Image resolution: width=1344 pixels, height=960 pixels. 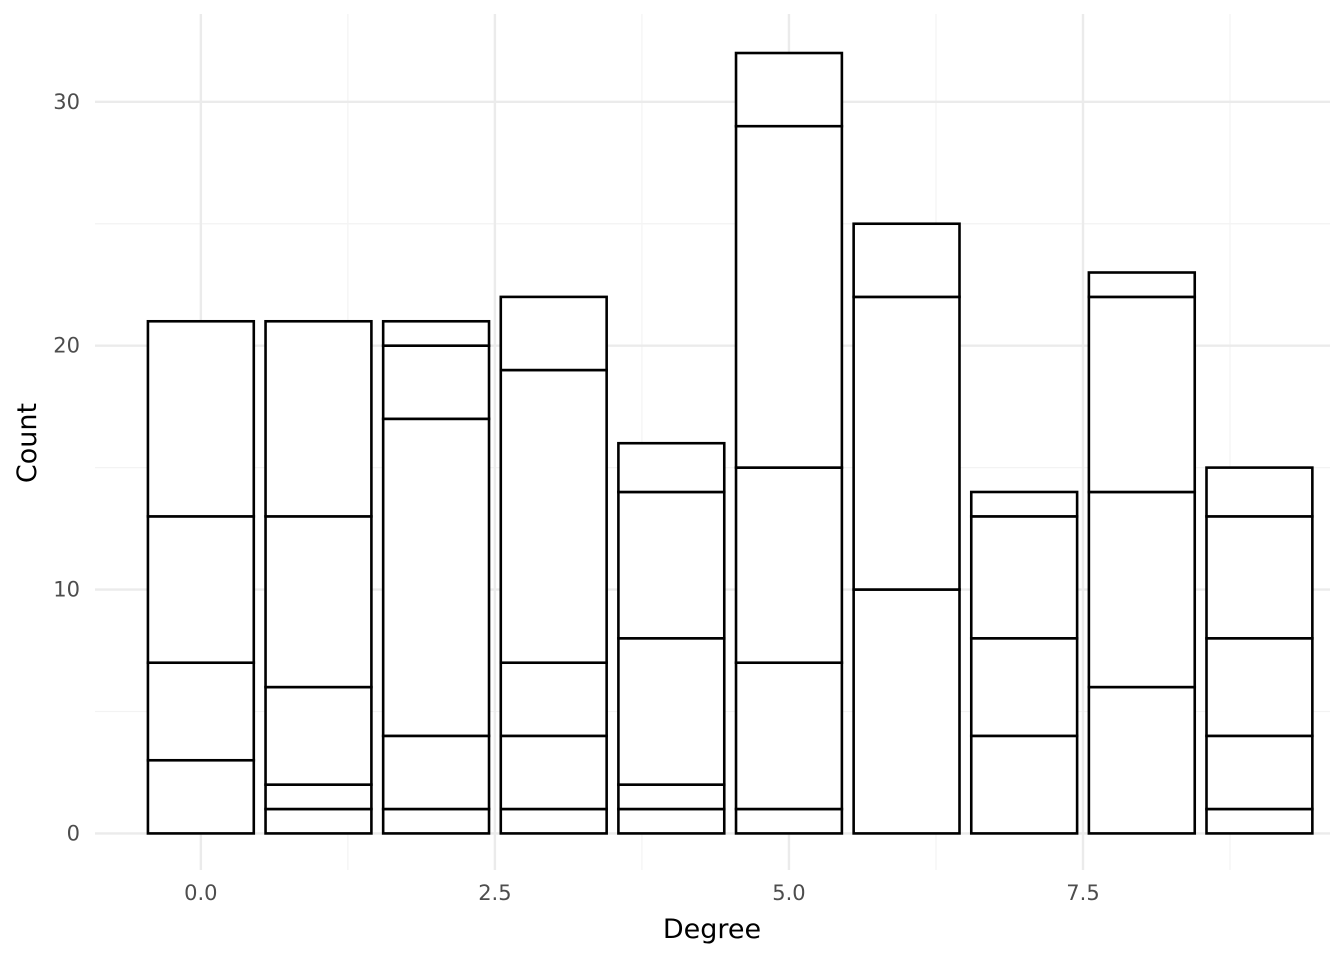 I want to click on x-tick-label: 2.5, so click(x=494, y=893).